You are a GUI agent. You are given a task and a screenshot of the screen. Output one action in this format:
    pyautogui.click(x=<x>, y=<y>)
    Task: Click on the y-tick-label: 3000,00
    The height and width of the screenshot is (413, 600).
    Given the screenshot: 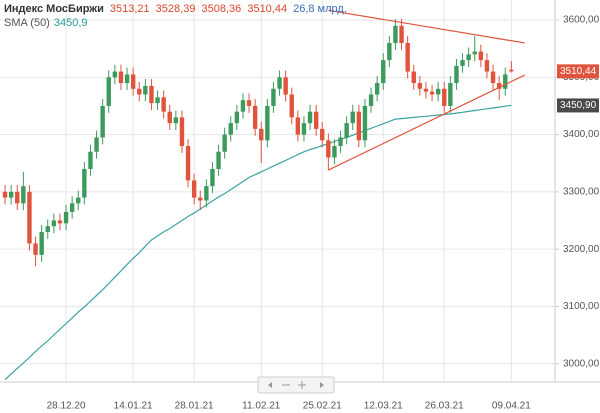 What is the action you would take?
    pyautogui.click(x=581, y=363)
    